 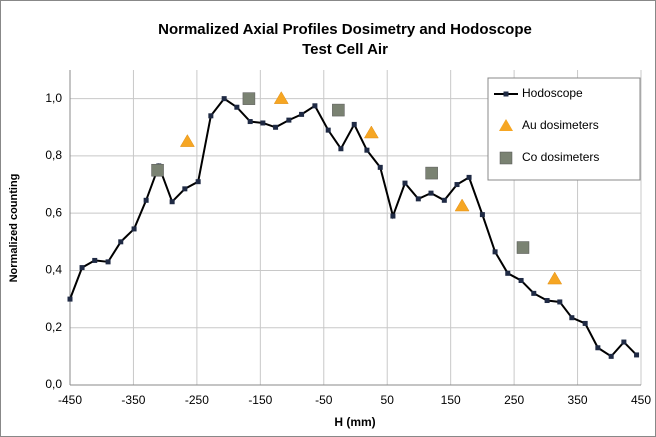 I want to click on x-tick-label: 350, so click(x=578, y=400).